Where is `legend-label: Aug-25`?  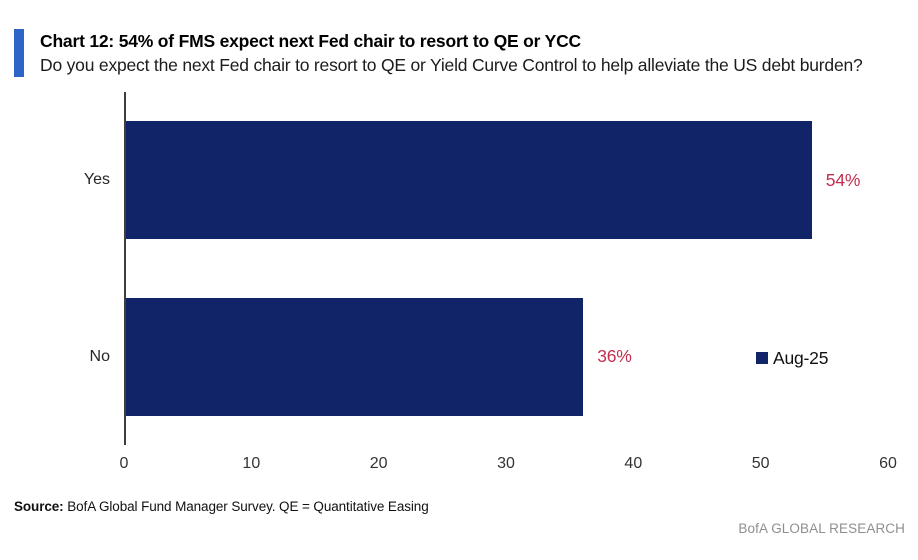
legend-label: Aug-25 is located at coordinates (801, 357).